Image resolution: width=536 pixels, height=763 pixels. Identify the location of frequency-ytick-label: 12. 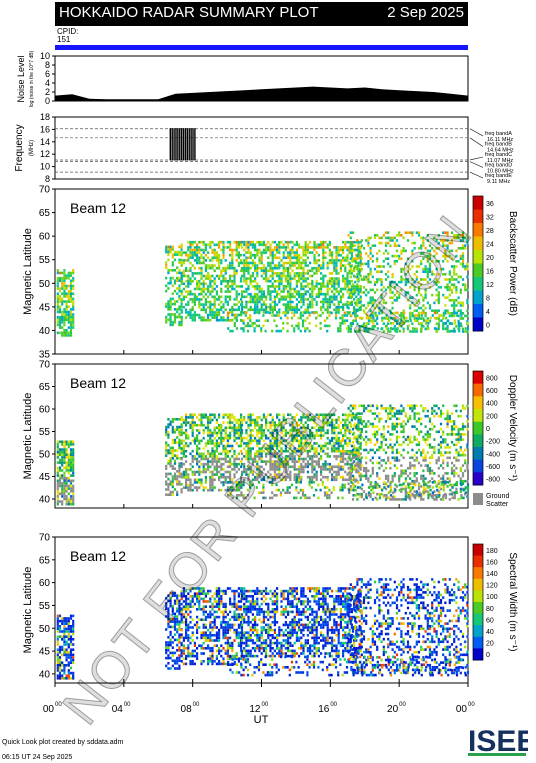
(45, 154).